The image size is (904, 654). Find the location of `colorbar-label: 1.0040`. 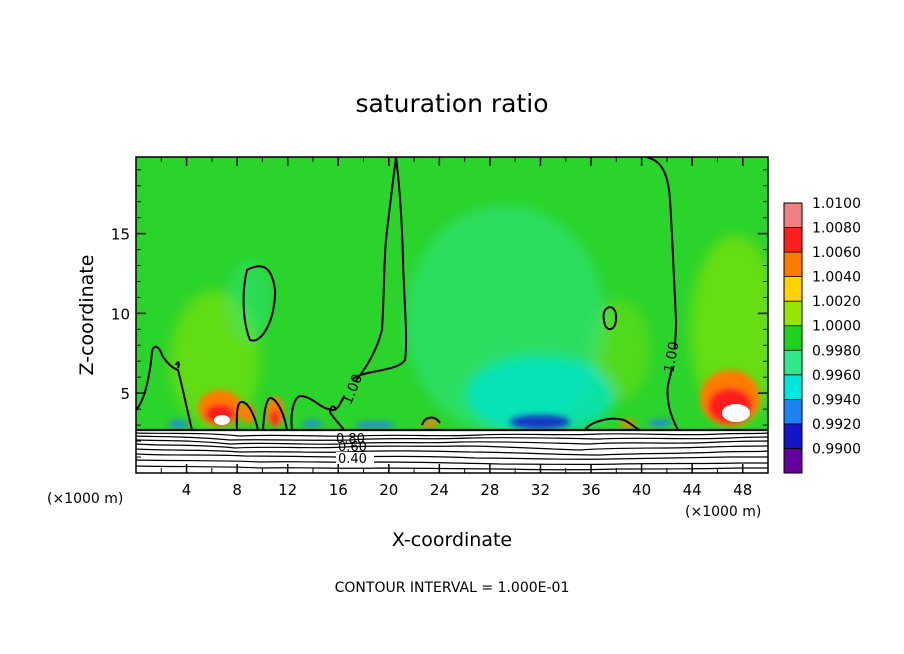

colorbar-label: 1.0040 is located at coordinates (836, 278).